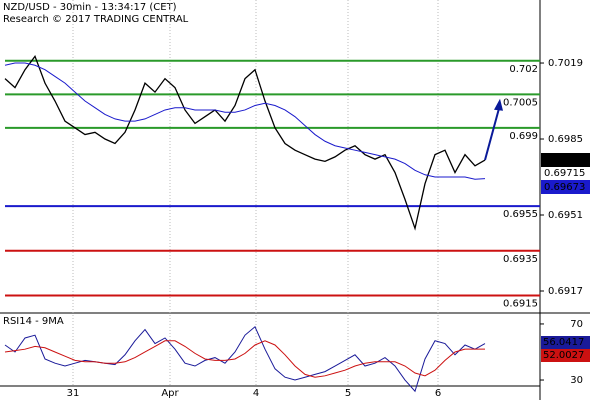 This screenshot has width=590, height=400. I want to click on rsi-value-label: 56.0417, so click(563, 342).